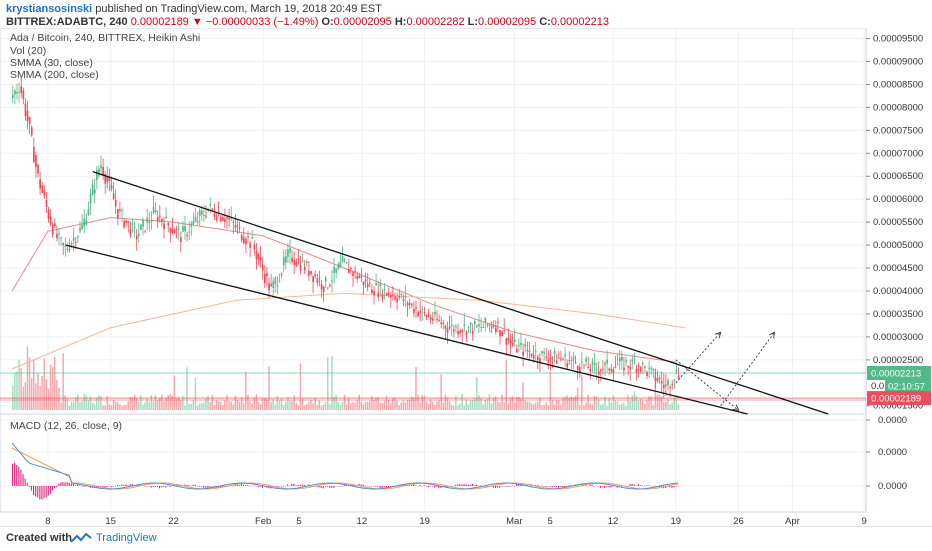 This screenshot has width=932, height=551. What do you see at coordinates (105, 38) in the screenshot?
I see `legend-main: Ada / Bitcoin, 240, BITTREX, Heikin Ashi` at bounding box center [105, 38].